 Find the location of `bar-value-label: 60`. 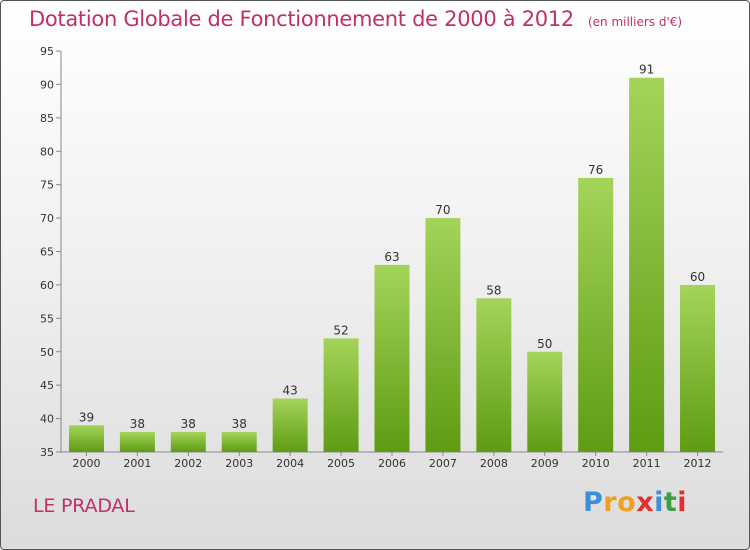

bar-value-label: 60 is located at coordinates (697, 277).